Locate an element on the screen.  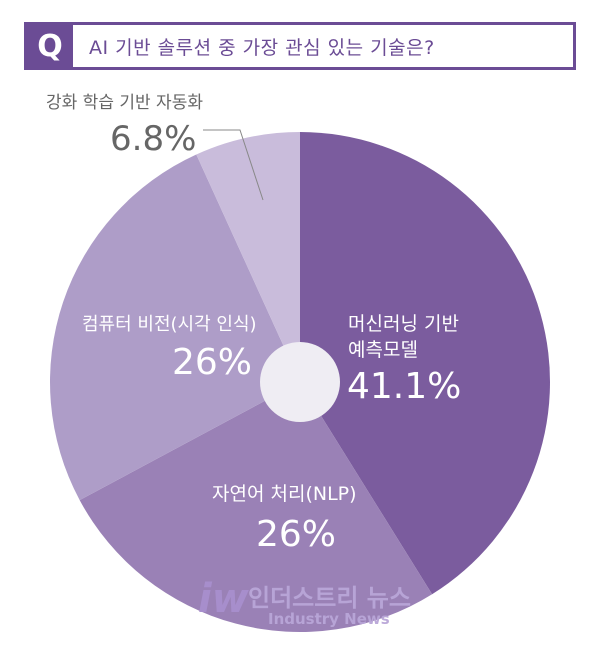
watermark-name-en: Industry News is located at coordinates (329, 619).